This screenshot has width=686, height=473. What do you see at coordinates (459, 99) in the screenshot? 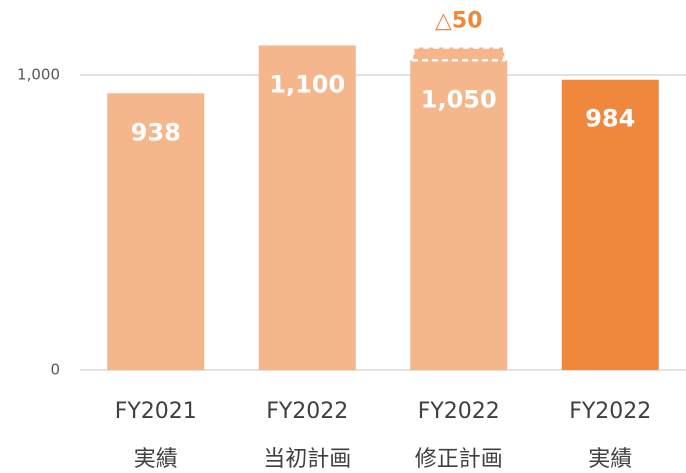
I see `value-label: 1,050` at bounding box center [459, 99].